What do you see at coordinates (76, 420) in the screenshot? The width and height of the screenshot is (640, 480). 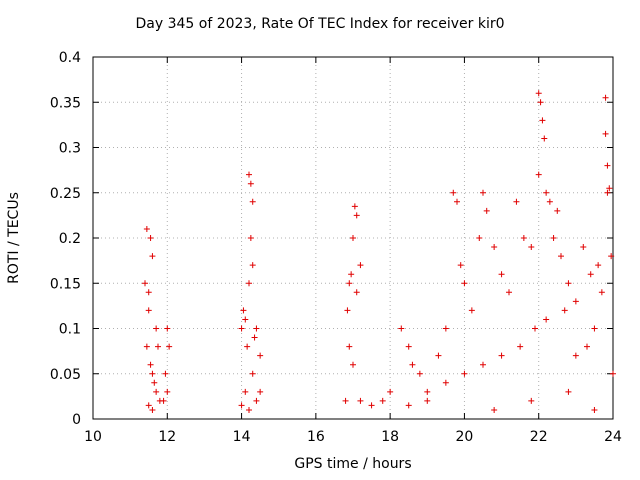 I see `y-tick-label: 0` at bounding box center [76, 420].